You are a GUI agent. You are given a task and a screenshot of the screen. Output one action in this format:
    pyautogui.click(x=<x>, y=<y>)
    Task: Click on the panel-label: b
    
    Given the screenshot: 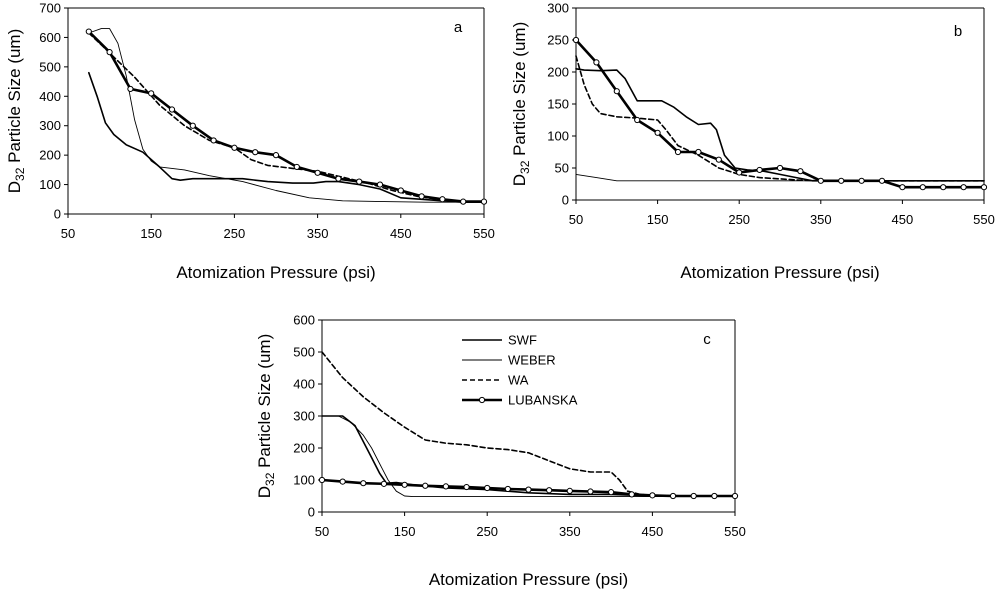 What is the action you would take?
    pyautogui.click(x=958, y=31)
    